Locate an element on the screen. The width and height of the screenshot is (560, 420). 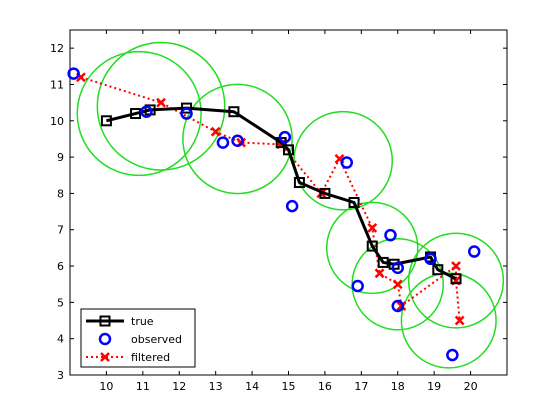
y-tick-label: 4 is located at coordinates (60, 339).